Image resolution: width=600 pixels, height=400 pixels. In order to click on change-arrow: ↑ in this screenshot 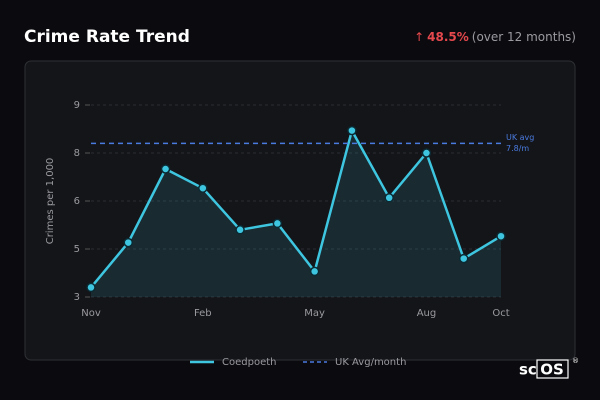, I will do `click(419, 37)`.